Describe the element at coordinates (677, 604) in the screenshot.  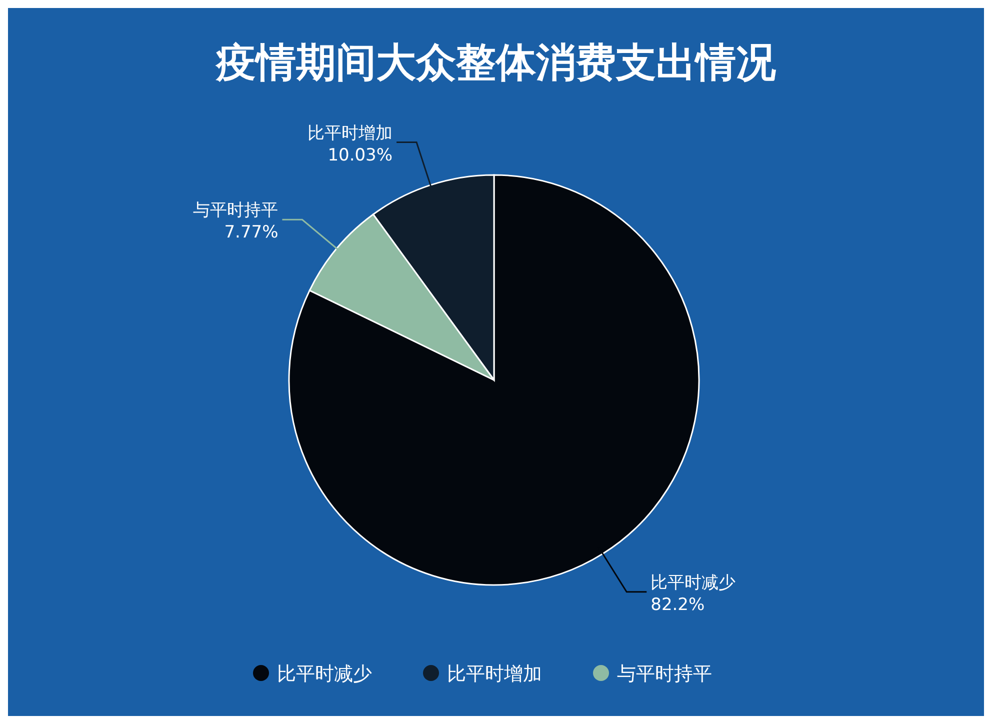
I see `data-label: 82.2%` at that location.